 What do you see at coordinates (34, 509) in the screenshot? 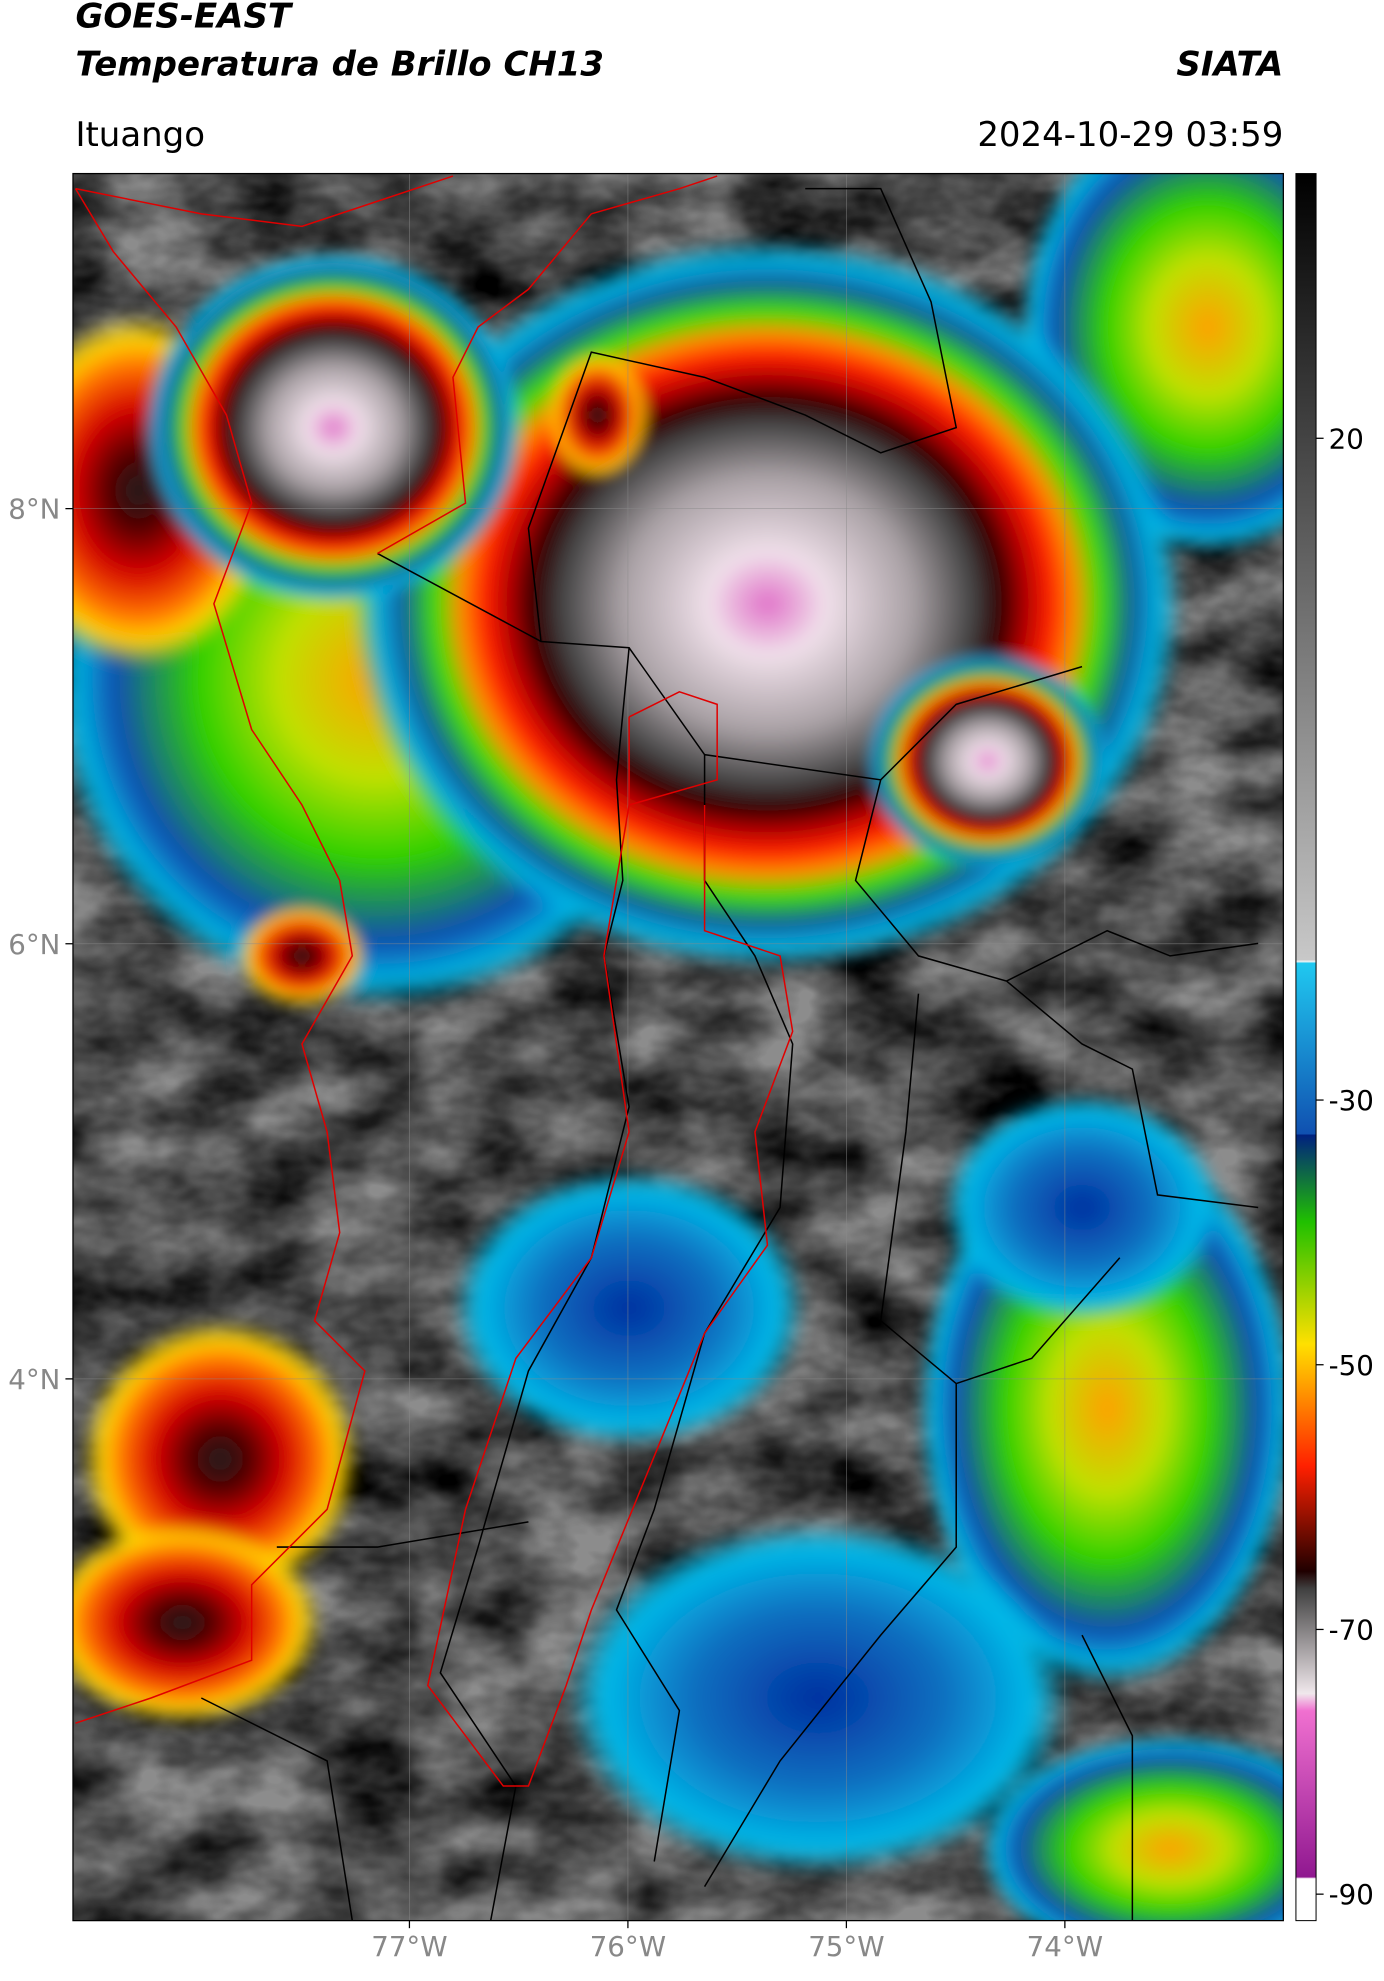
I see `y-tick-label: 8°N` at bounding box center [34, 509].